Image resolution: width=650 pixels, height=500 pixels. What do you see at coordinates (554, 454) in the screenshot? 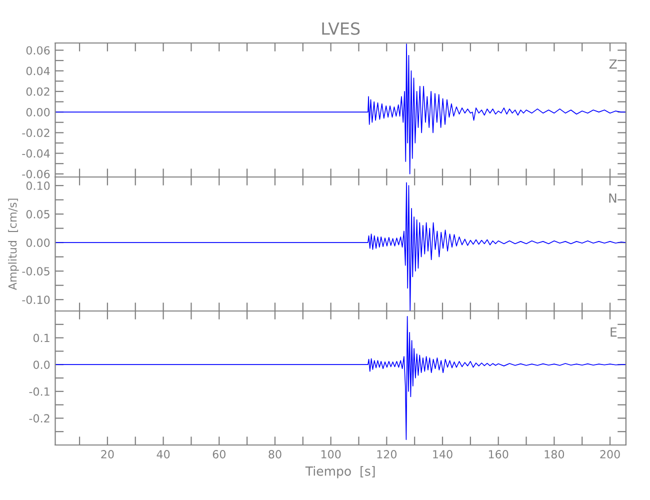
I see `x-tick-label: 180` at bounding box center [554, 454].